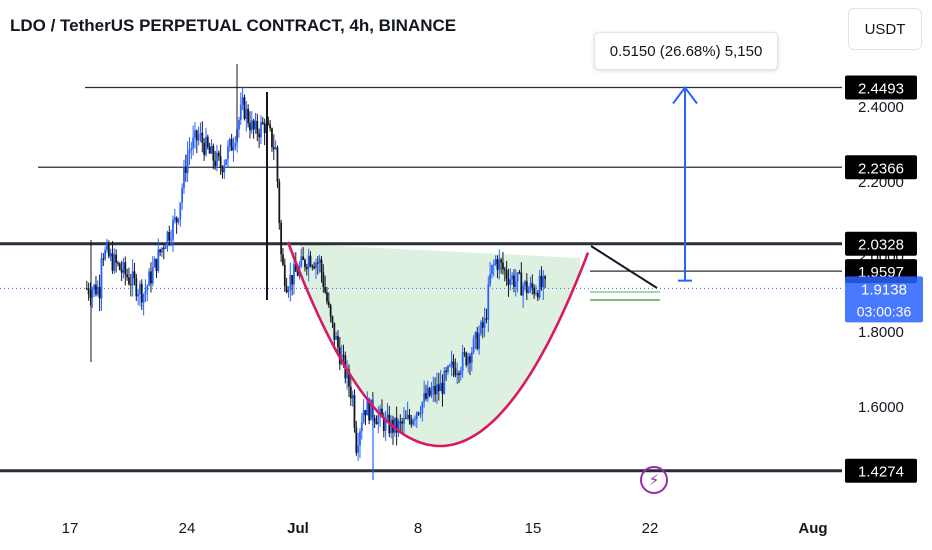  What do you see at coordinates (533, 528) in the screenshot?
I see `x-tick-label: 15` at bounding box center [533, 528].